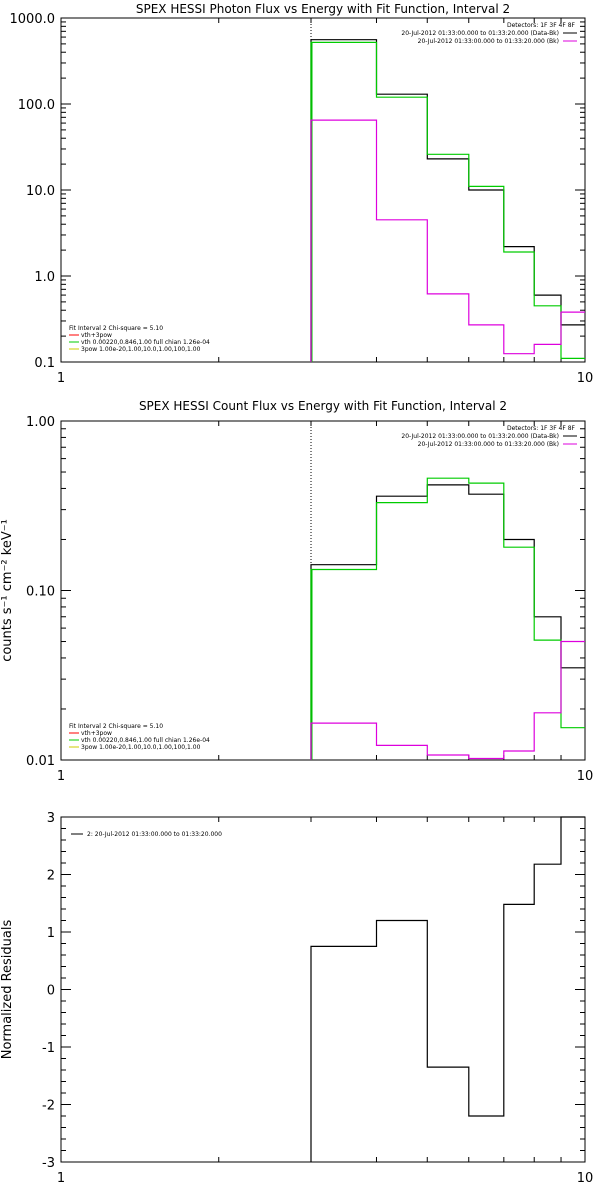 This screenshot has width=600, height=1204. Describe the element at coordinates (51, 818) in the screenshot. I see `y-tick-label: 3` at that location.